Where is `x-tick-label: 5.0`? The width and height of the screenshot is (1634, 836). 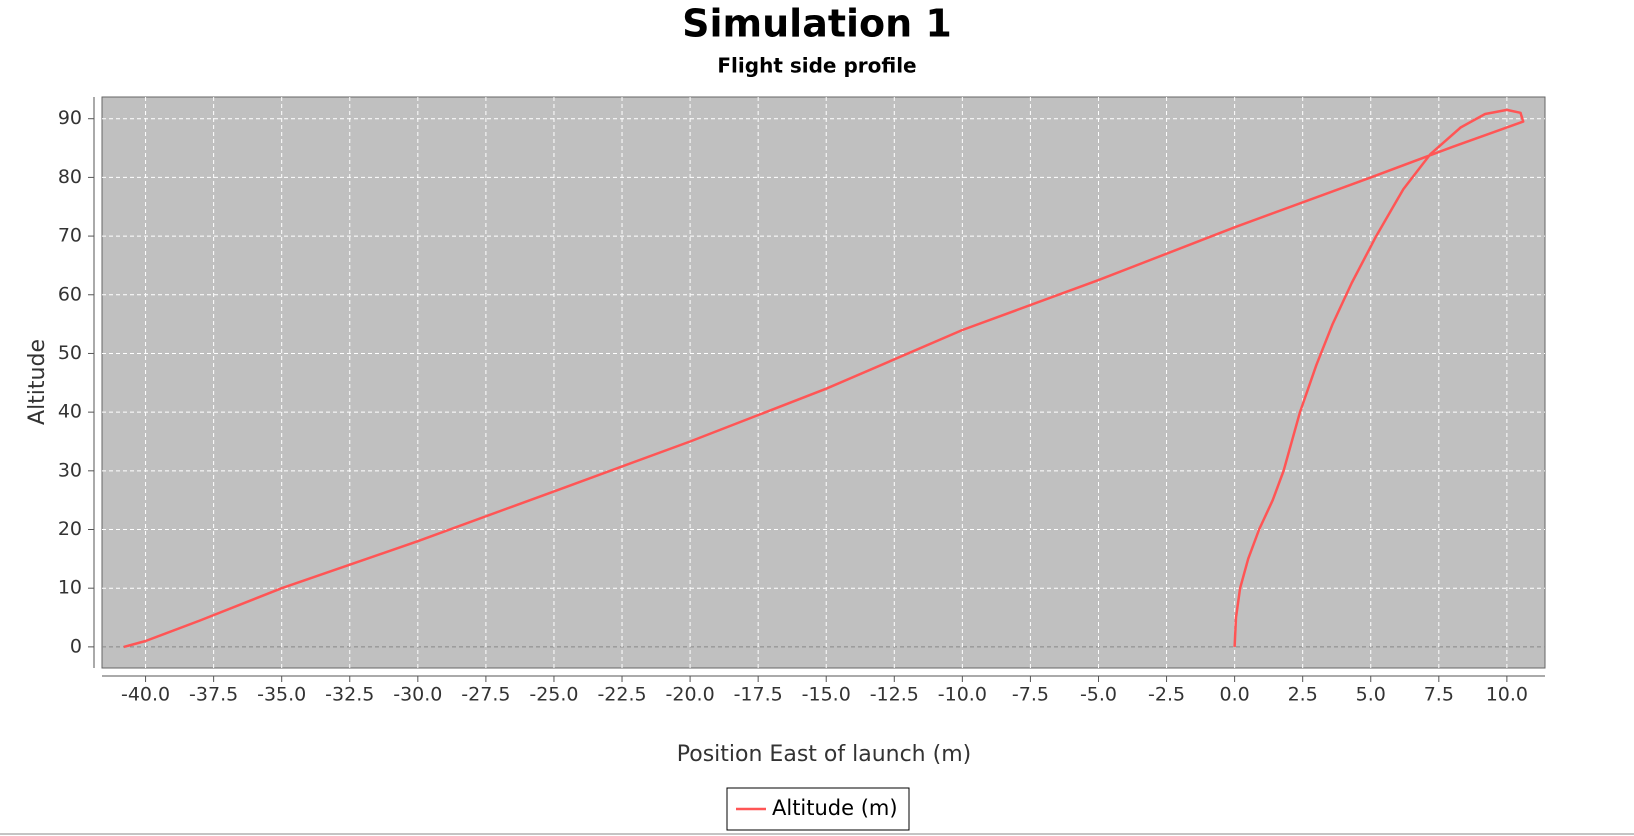
x-tick-label: 5.0 is located at coordinates (1371, 695).